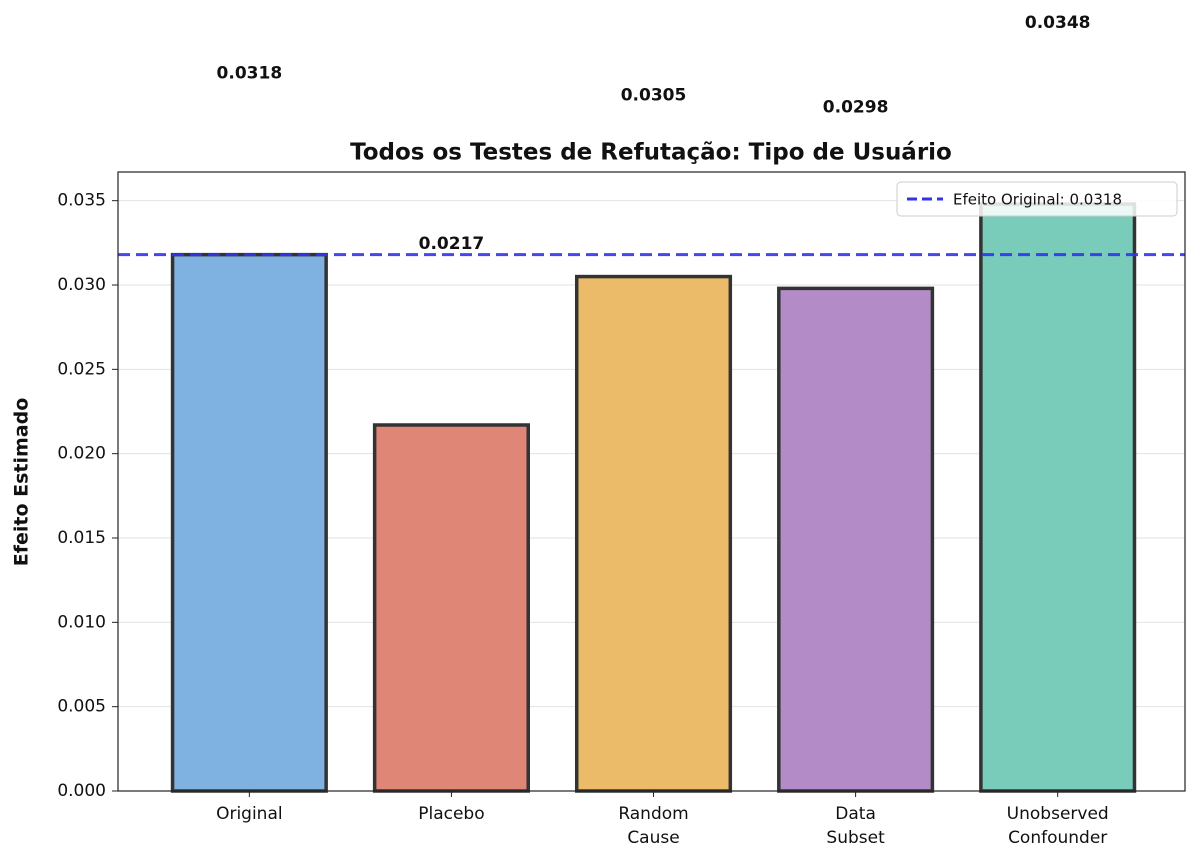  What do you see at coordinates (250, 74) in the screenshot?
I see `value-label: 0.0318` at bounding box center [250, 74].